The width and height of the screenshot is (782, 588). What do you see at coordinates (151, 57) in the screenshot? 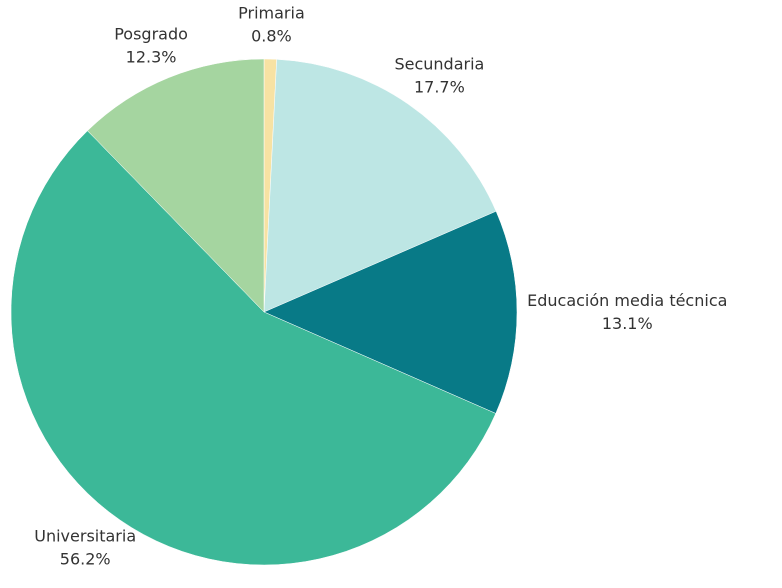
I see `value-label: 12.3%` at bounding box center [151, 57].